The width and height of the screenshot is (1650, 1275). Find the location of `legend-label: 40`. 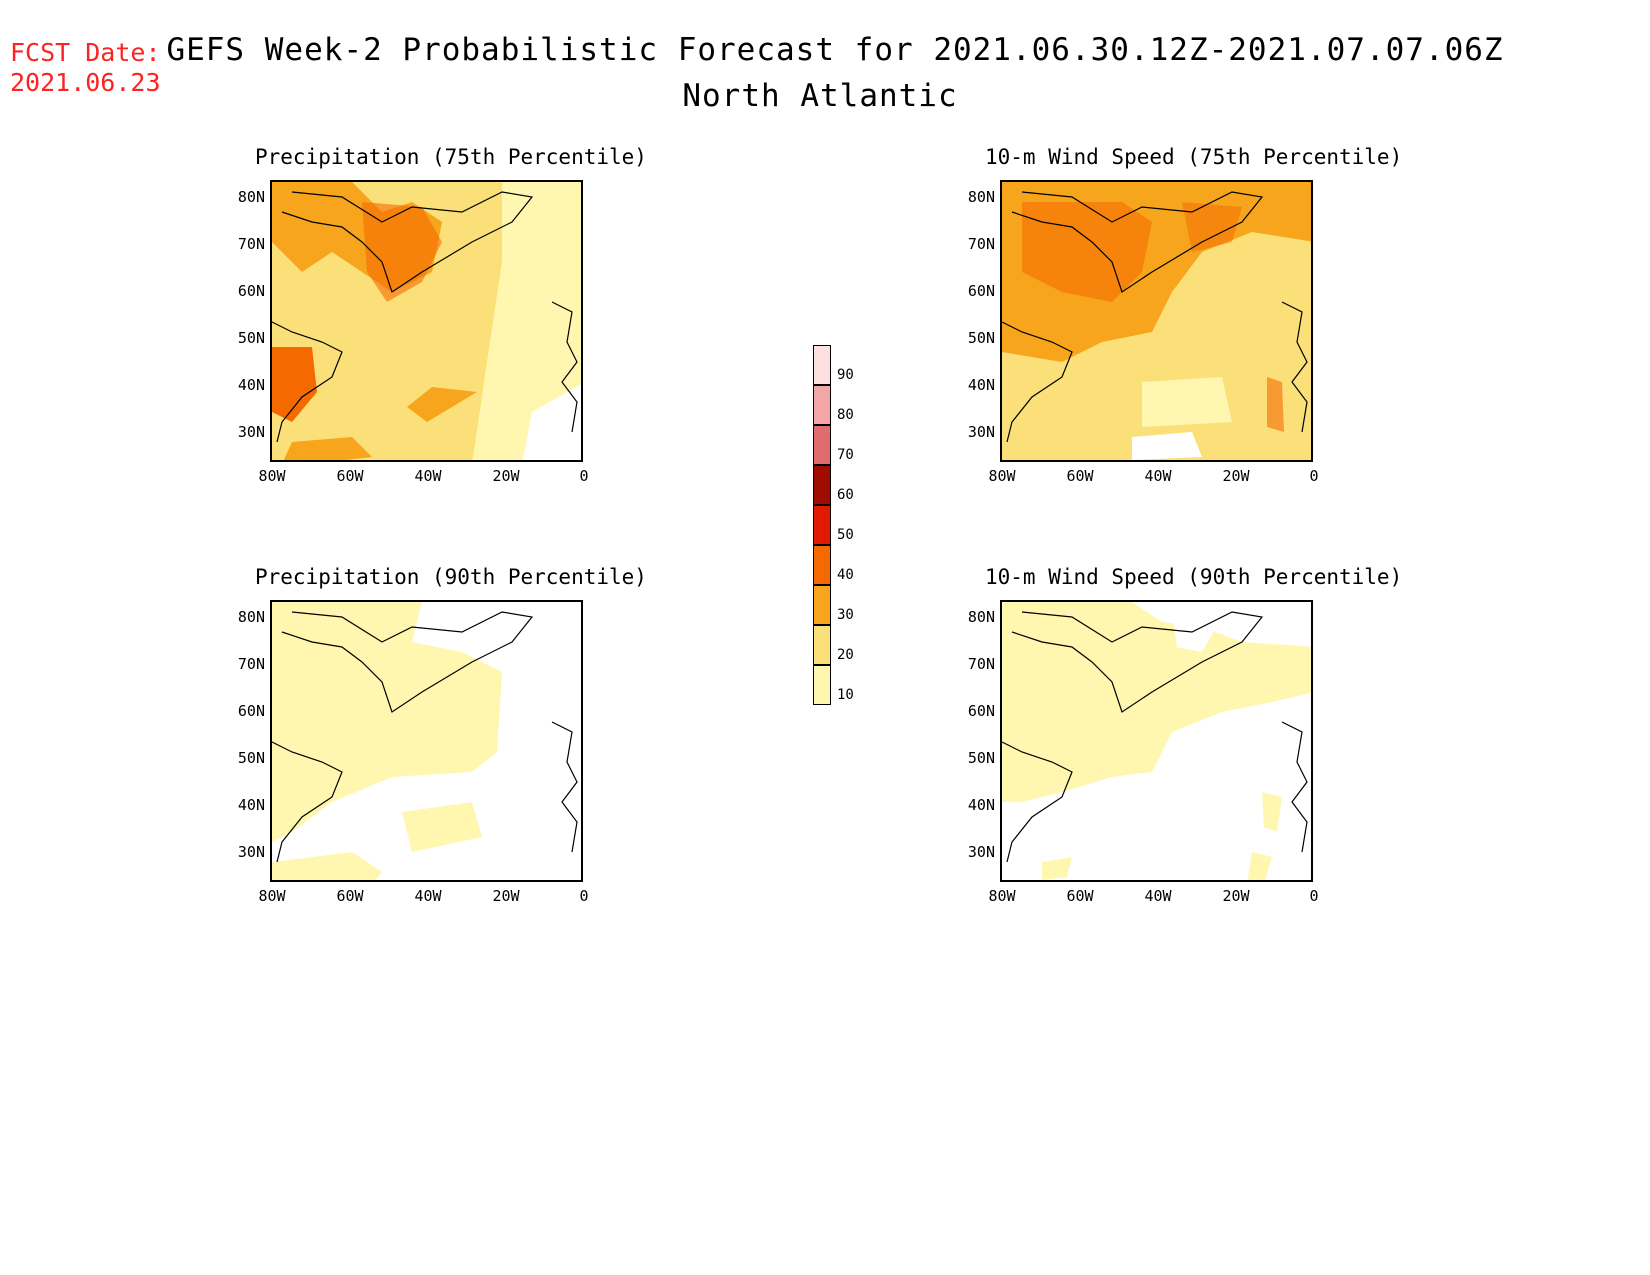

legend-label: 40 is located at coordinates (845, 575).